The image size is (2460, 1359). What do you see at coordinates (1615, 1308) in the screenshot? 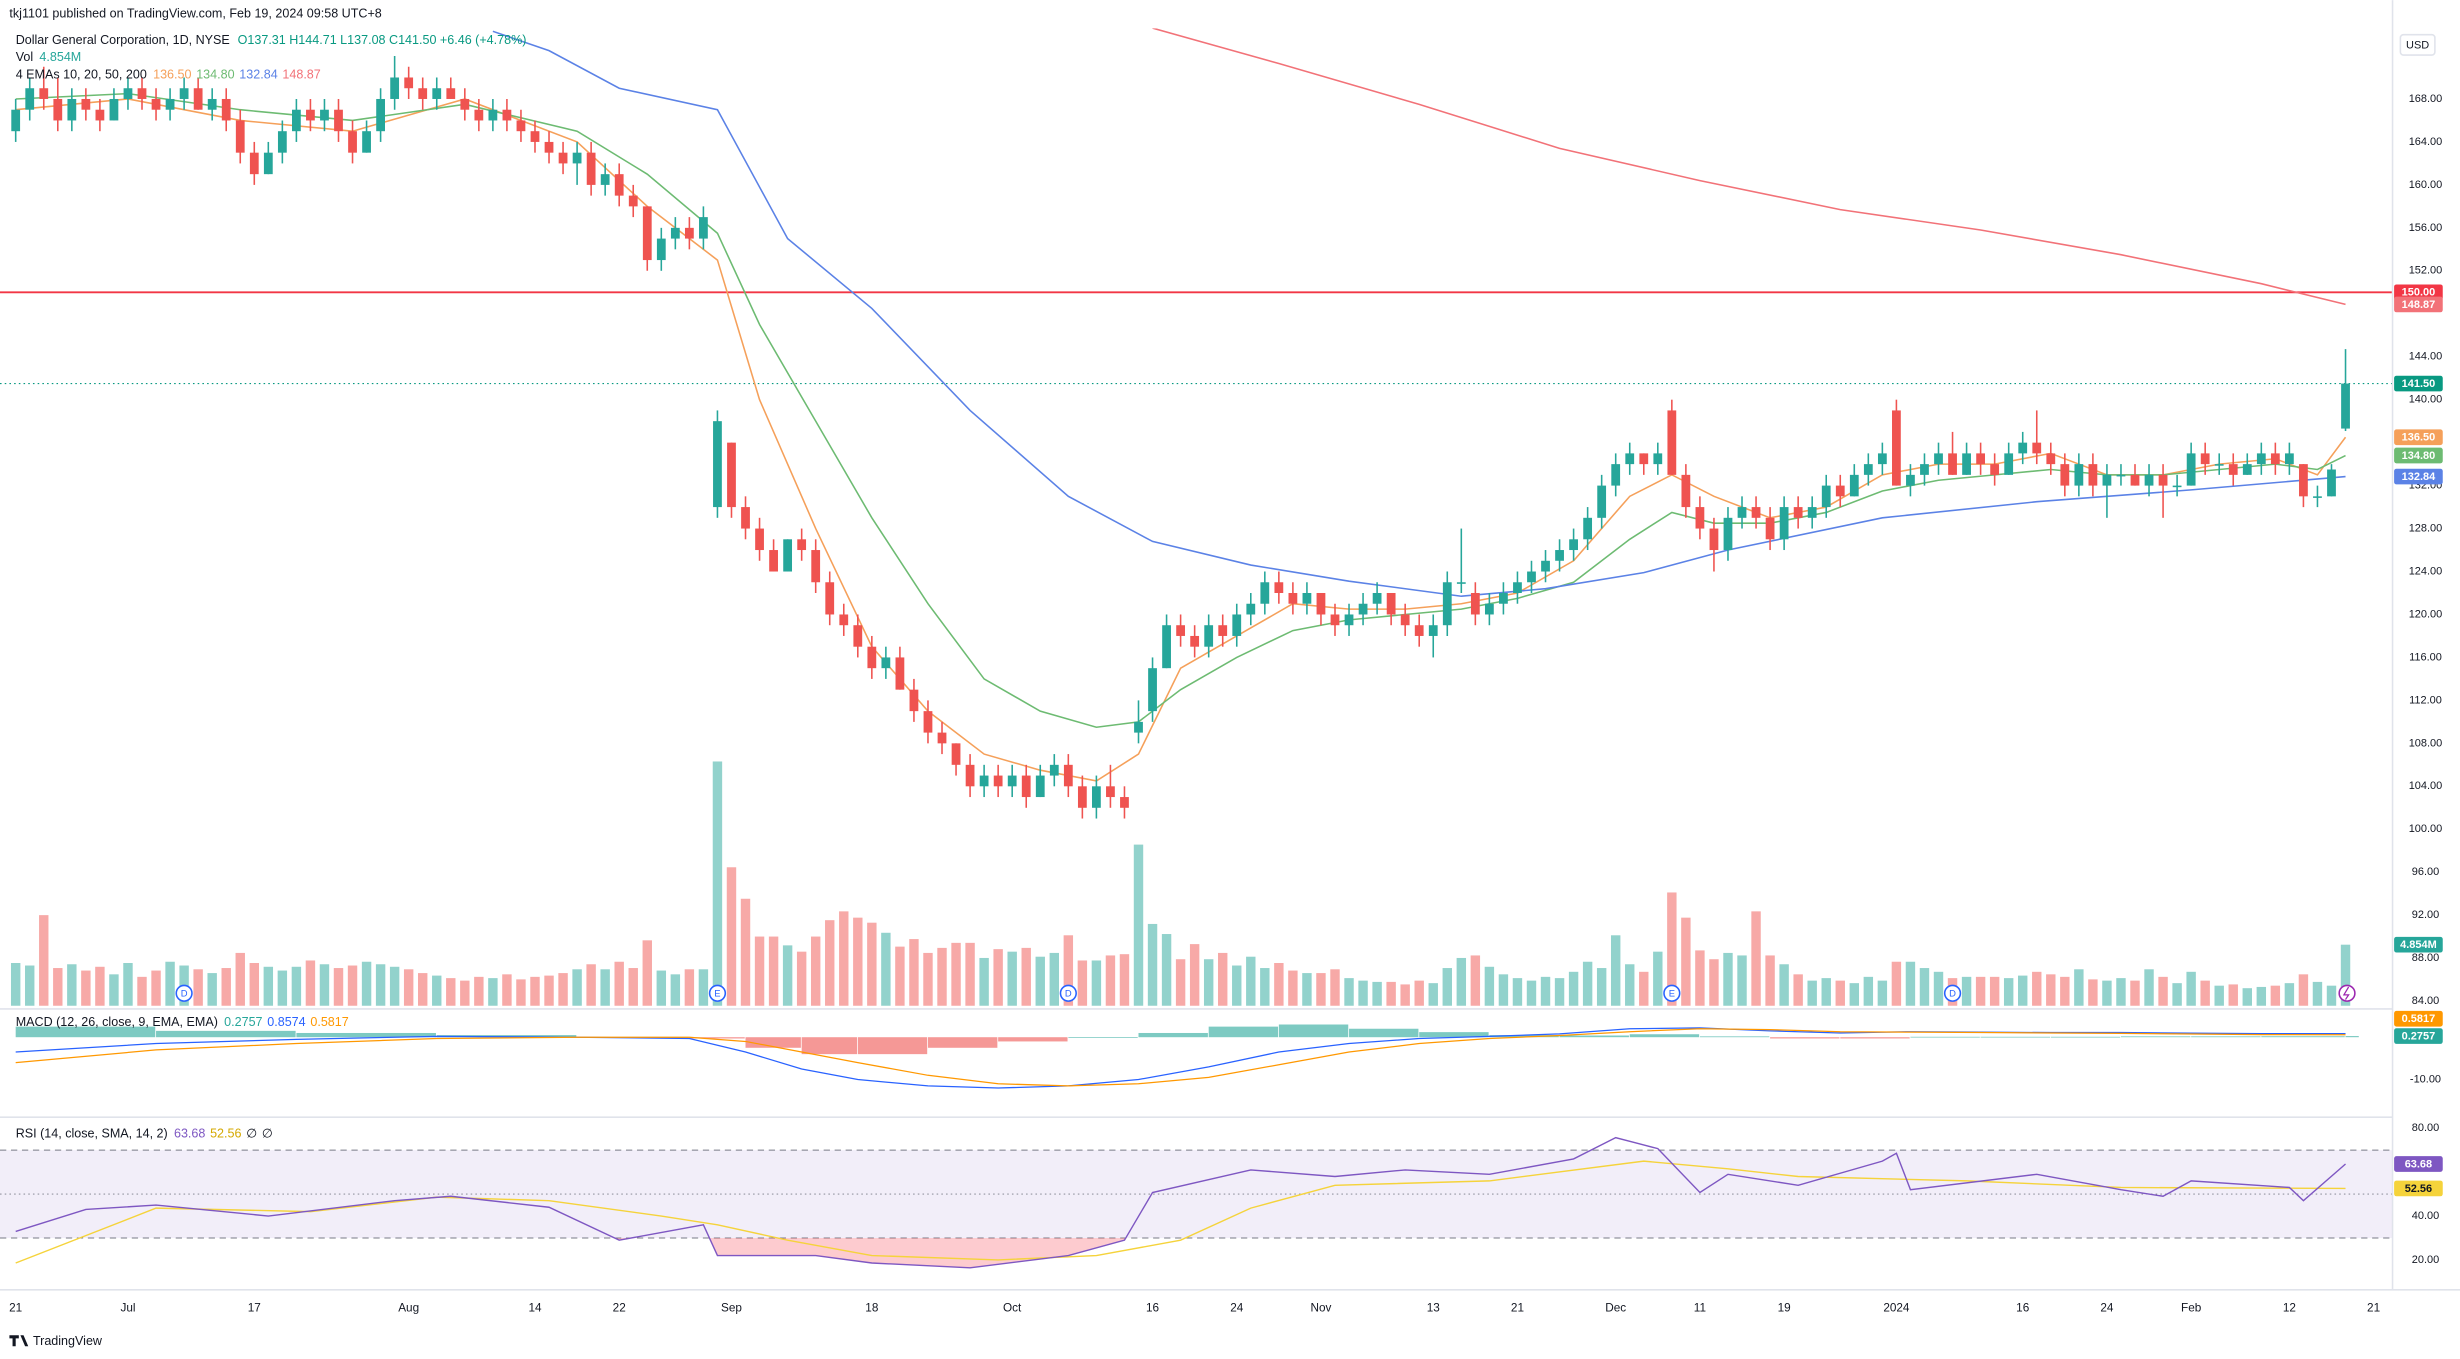
I see `x-tick-label: Dec` at bounding box center [1615, 1308].